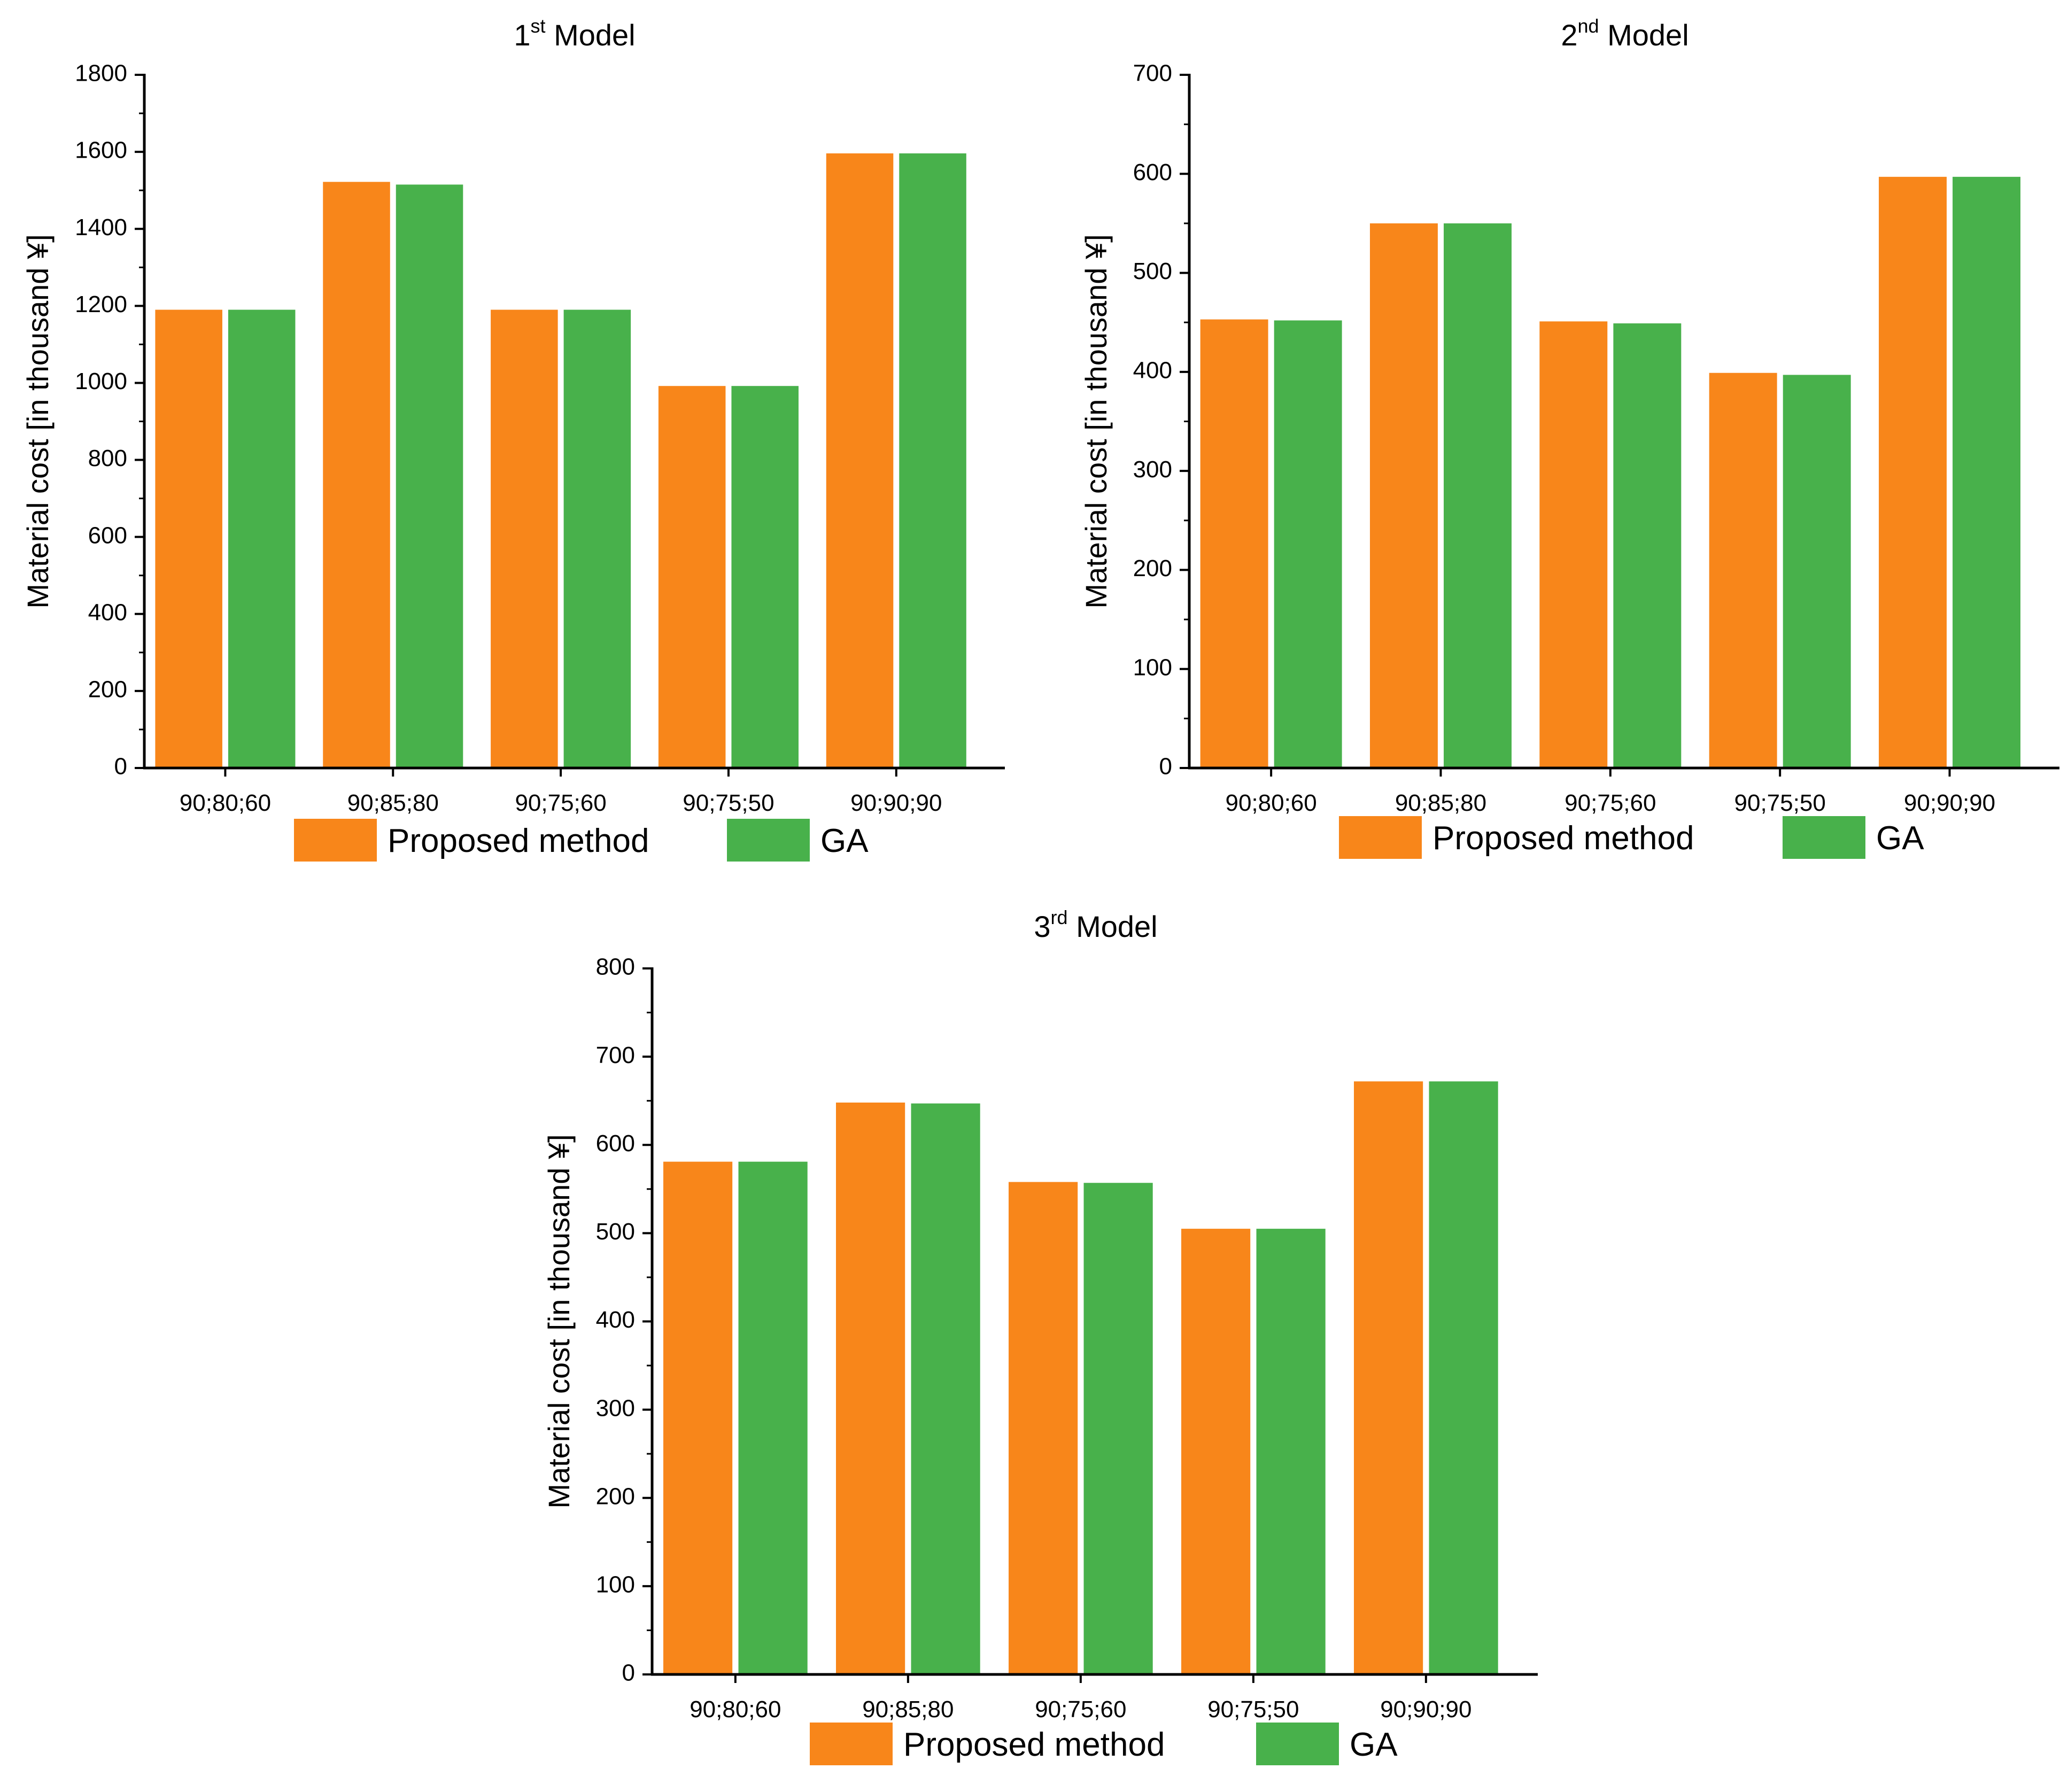 This screenshot has height=1792, width=2068. Describe the element at coordinates (538, 26) in the screenshot. I see `chart-title-superscript: st` at that location.